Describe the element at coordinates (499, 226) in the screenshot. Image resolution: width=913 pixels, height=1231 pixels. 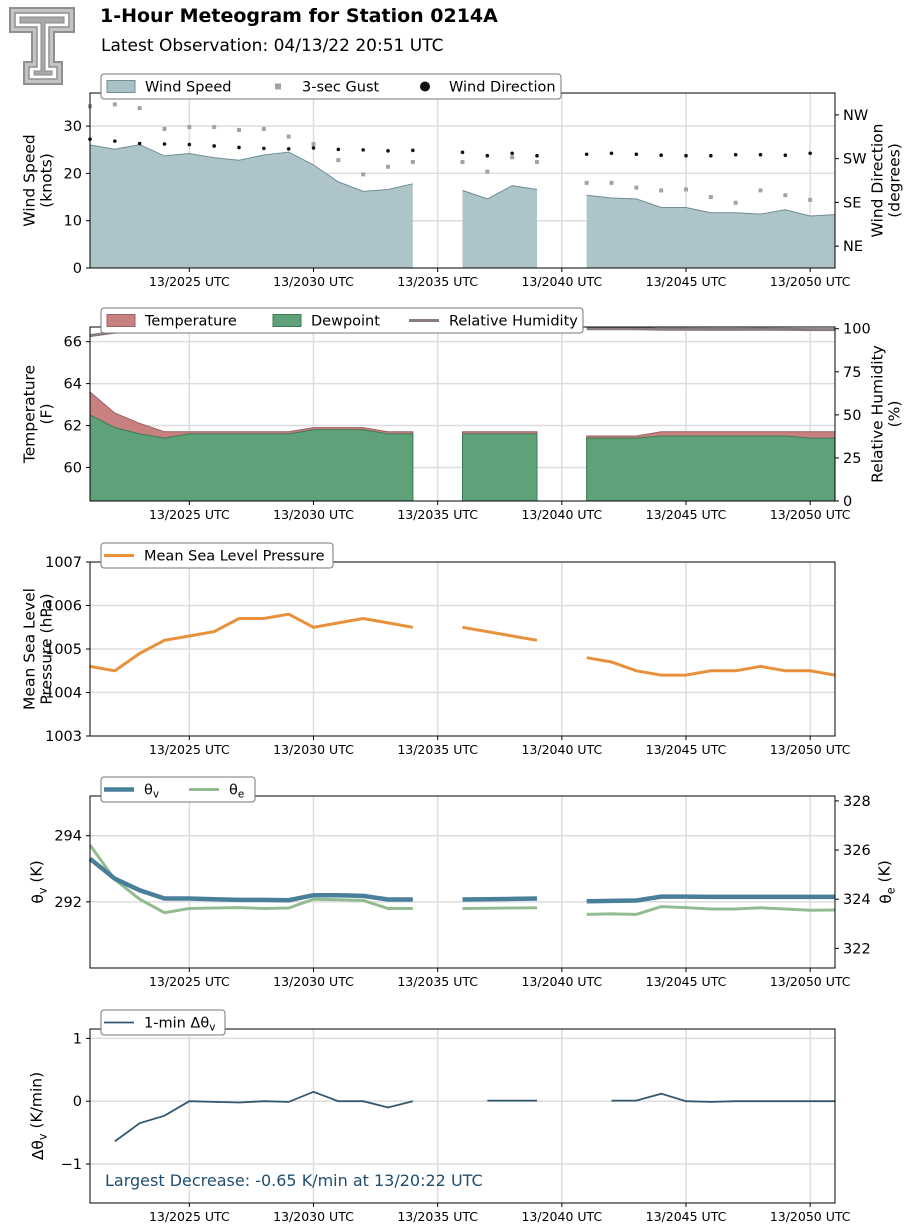
I see `wind-speed-area` at that location.